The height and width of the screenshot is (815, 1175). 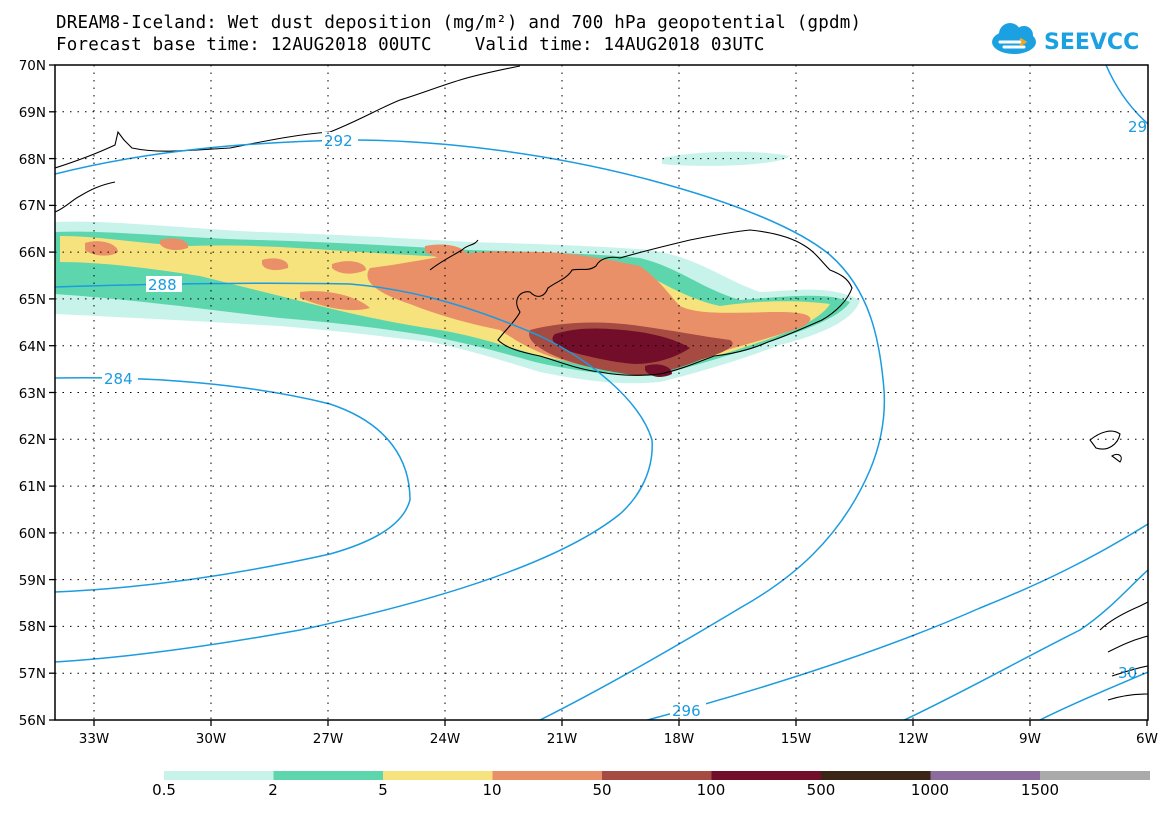 What do you see at coordinates (1030, 739) in the screenshot?
I see `lon-label: 9W` at bounding box center [1030, 739].